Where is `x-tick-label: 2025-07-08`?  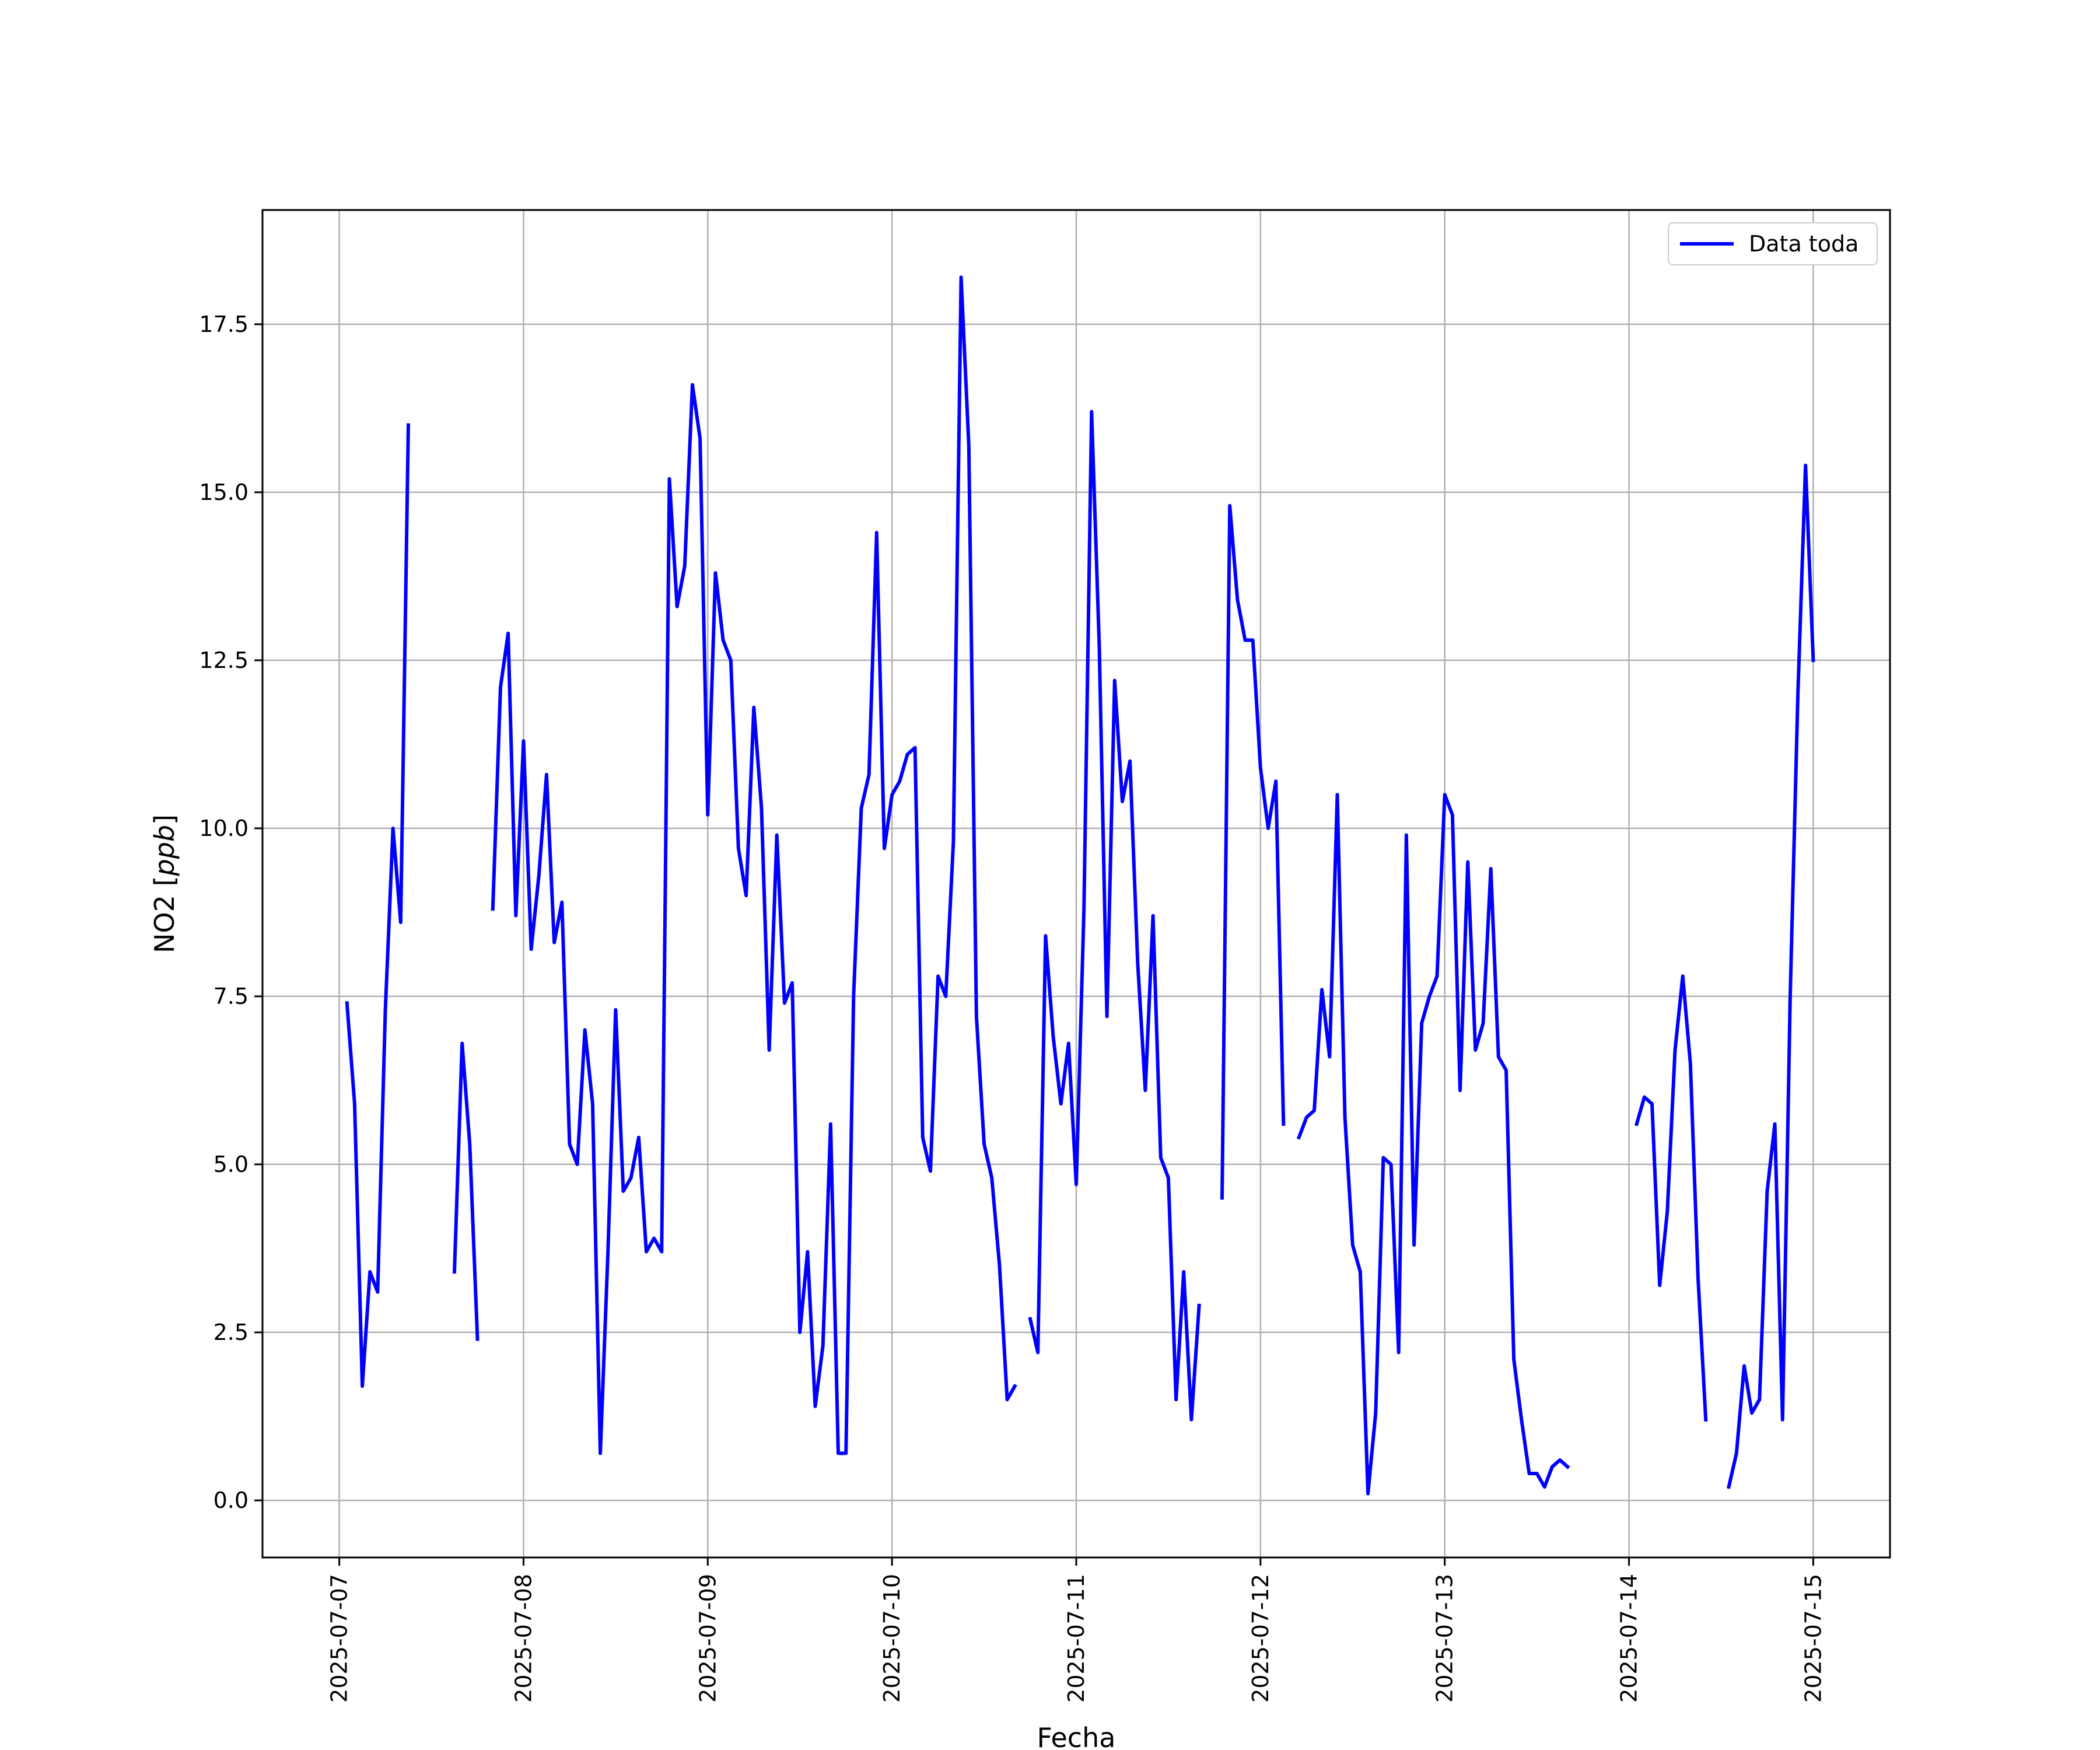
x-tick-label: 2025-07-08 is located at coordinates (523, 1638).